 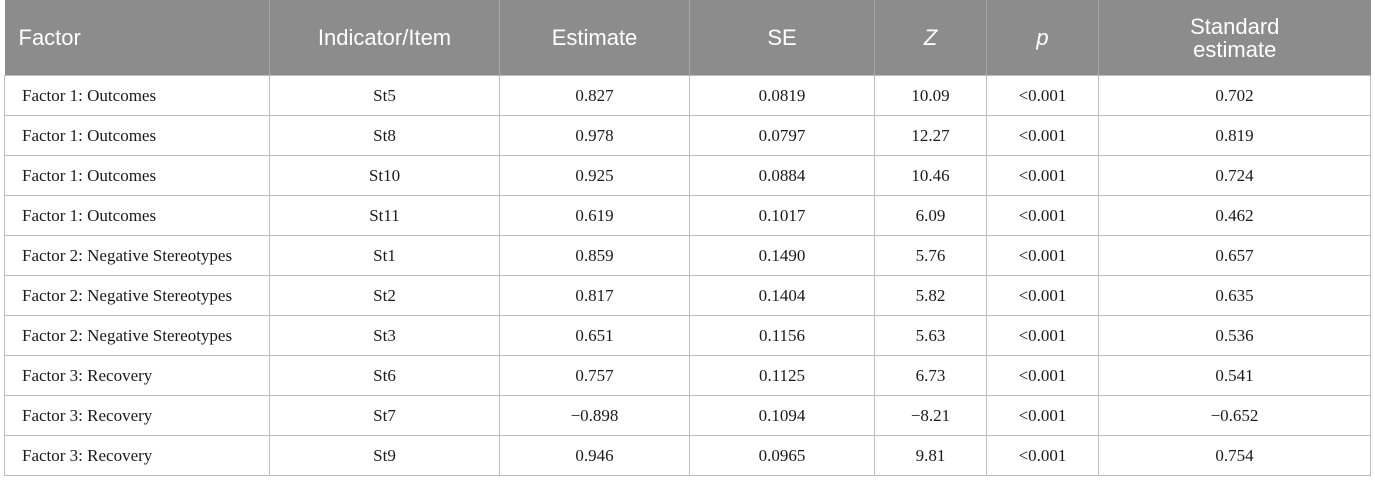 I want to click on cell-standard-estimate: 0.724, so click(x=1234, y=175).